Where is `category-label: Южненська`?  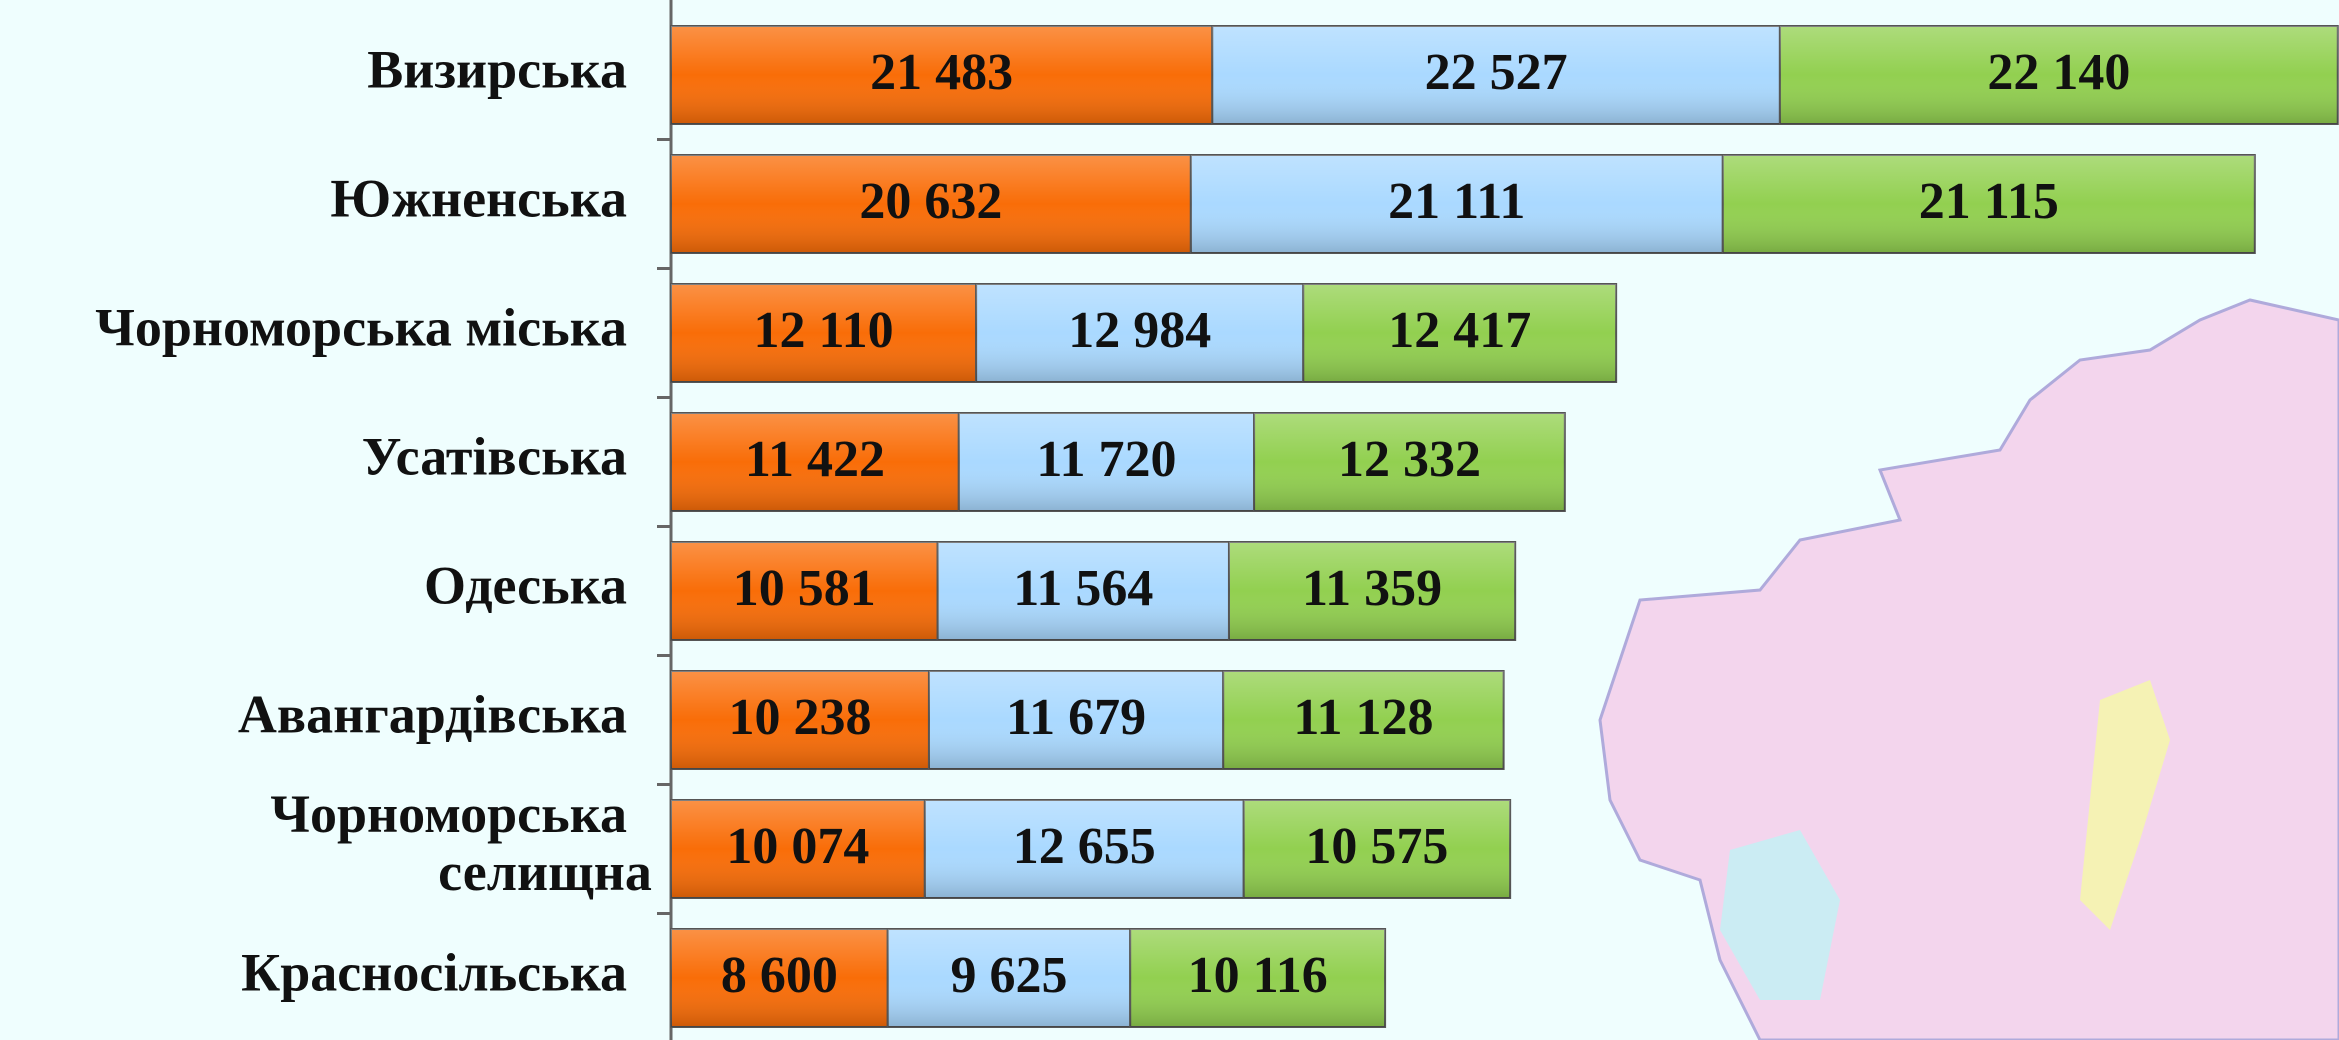
category-label: Южненська is located at coordinates (478, 198).